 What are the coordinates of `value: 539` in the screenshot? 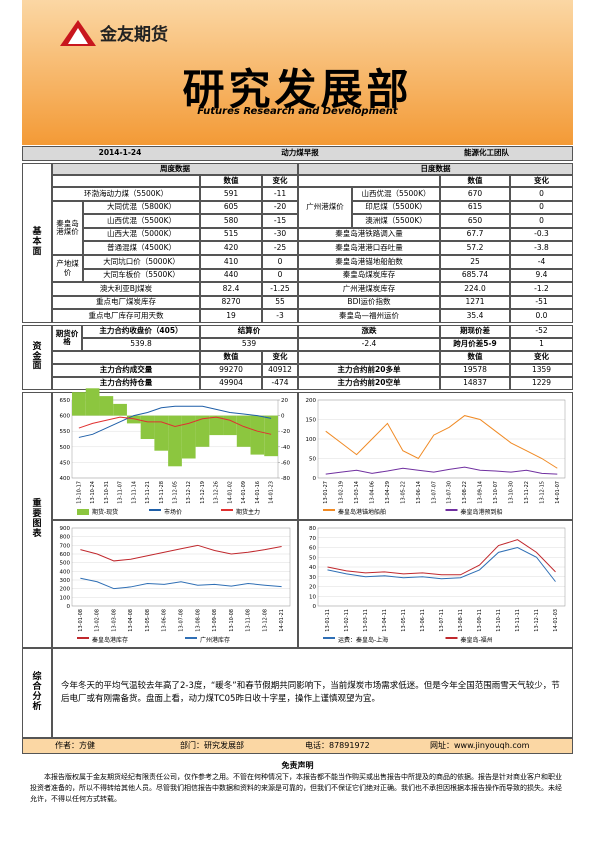 It's located at (249, 344).